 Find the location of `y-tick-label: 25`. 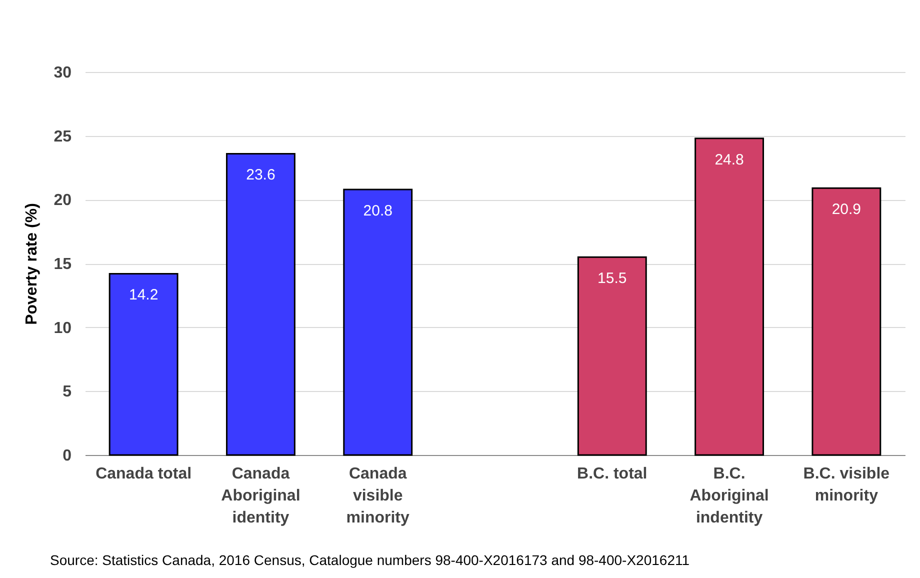

y-tick-label: 25 is located at coordinates (63, 137).